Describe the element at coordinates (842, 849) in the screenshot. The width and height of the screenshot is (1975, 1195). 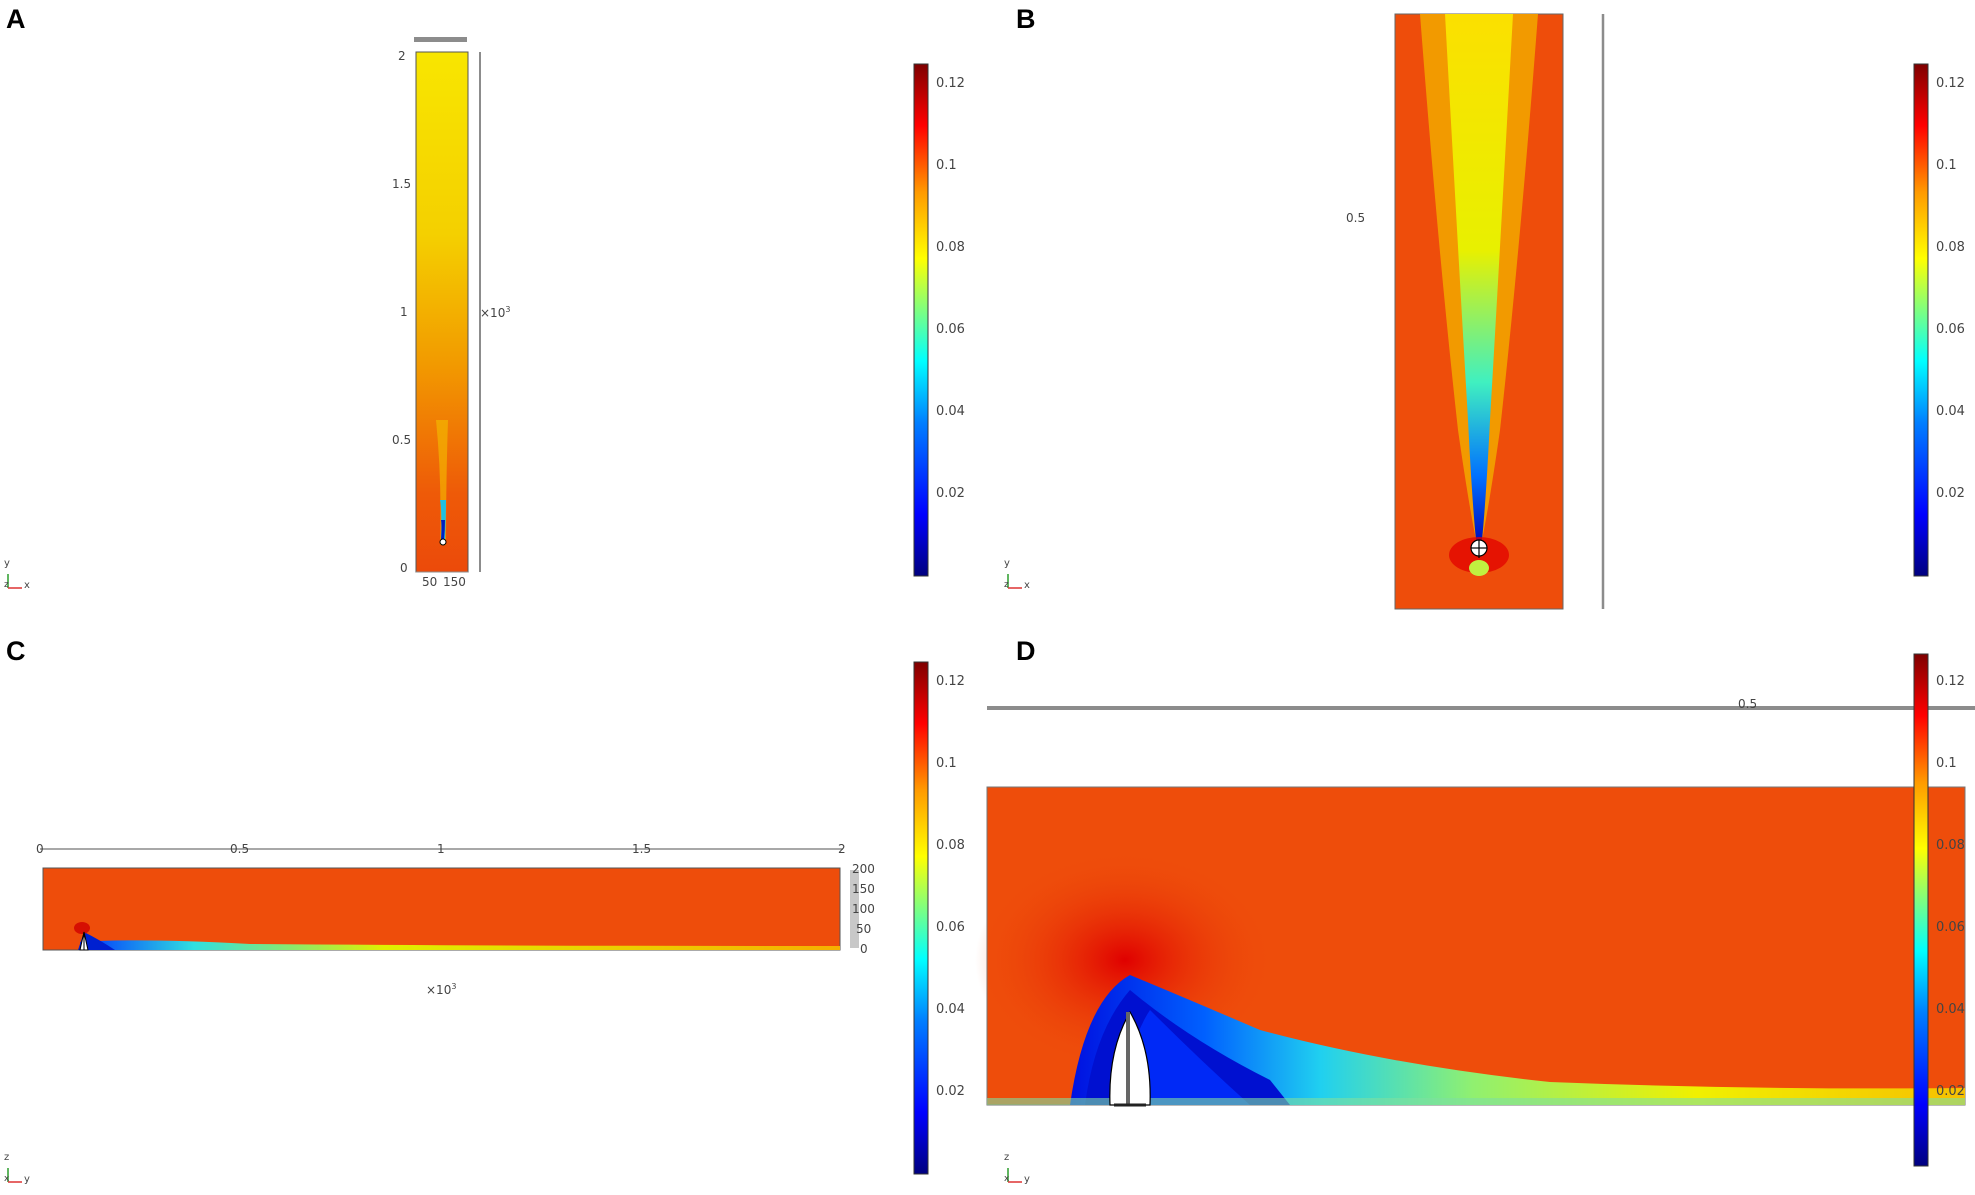
I see `panel-c-xtick: 2` at that location.